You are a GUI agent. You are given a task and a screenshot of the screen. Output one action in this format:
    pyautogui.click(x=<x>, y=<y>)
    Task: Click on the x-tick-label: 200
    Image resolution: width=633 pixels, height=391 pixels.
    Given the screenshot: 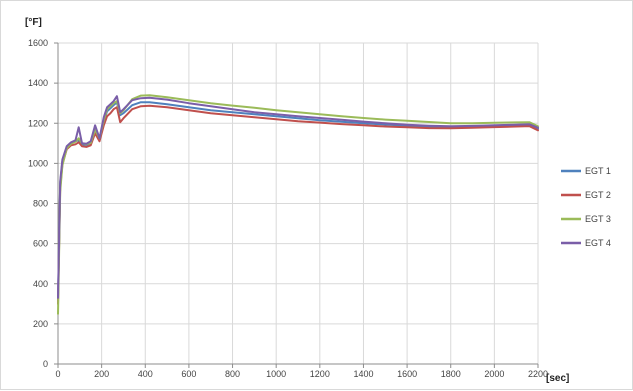 What is the action you would take?
    pyautogui.click(x=101, y=374)
    